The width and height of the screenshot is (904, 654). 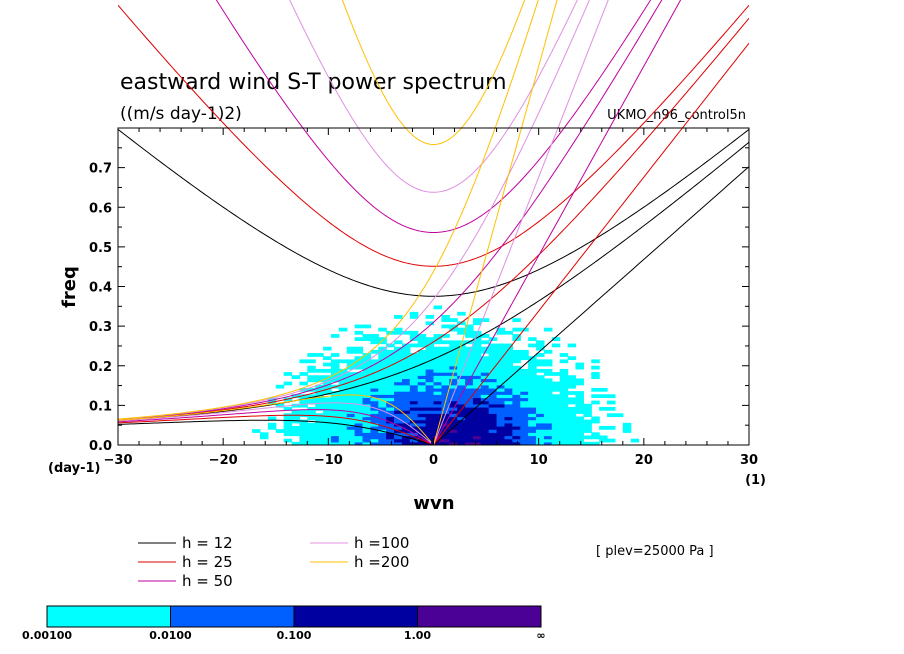 What do you see at coordinates (284, 623) in the screenshot?
I see `colorbar: 0.00100 0.0100 0.100 1.00 ∞` at bounding box center [284, 623].